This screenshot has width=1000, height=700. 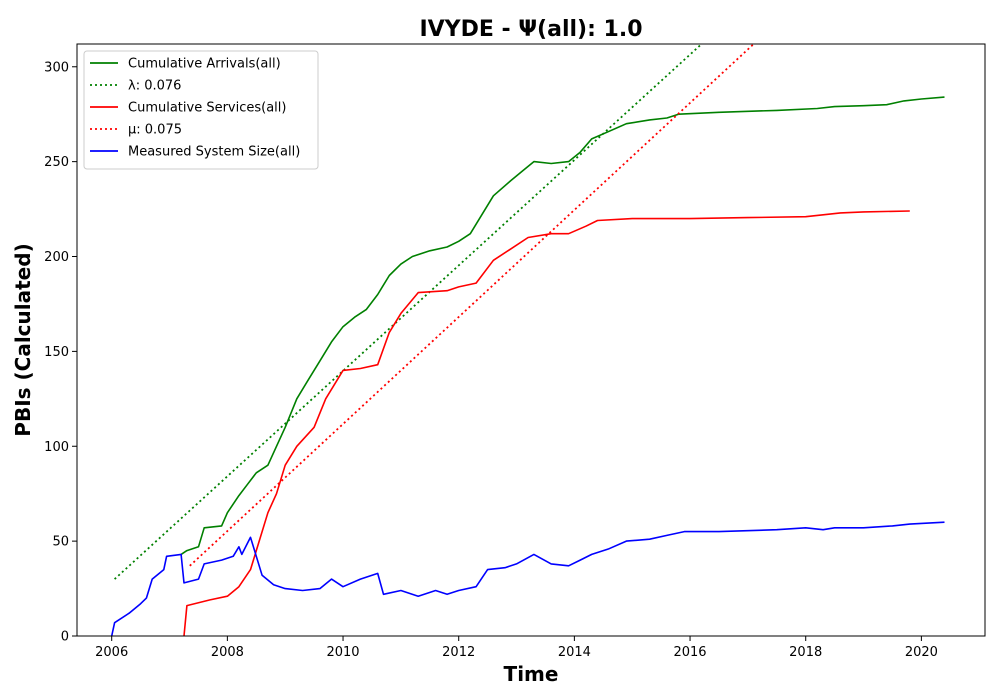 What do you see at coordinates (23, 339) in the screenshot?
I see `y-axis-label: PBIs (Calculated)` at bounding box center [23, 339].